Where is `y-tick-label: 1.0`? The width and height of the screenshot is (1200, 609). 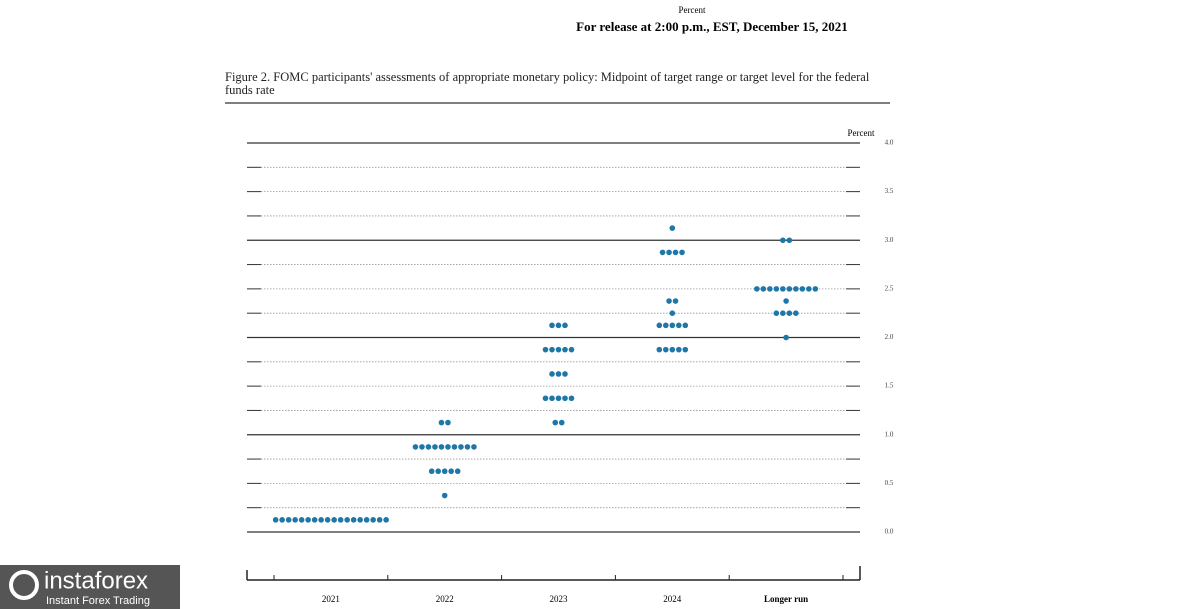
y-tick-label: 1.0 is located at coordinates (889, 434).